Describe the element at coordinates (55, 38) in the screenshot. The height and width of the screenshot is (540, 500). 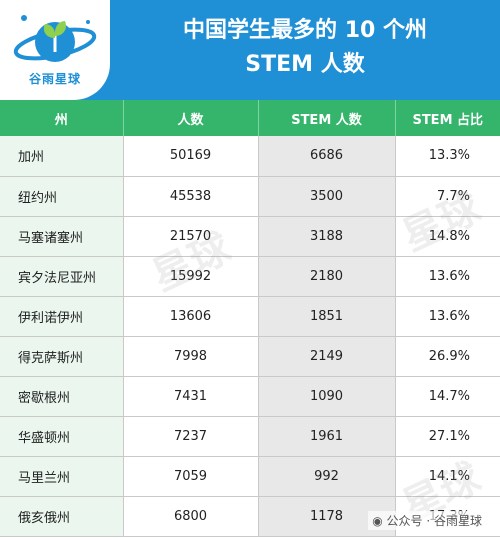
I see `planet-sprout-icon` at that location.